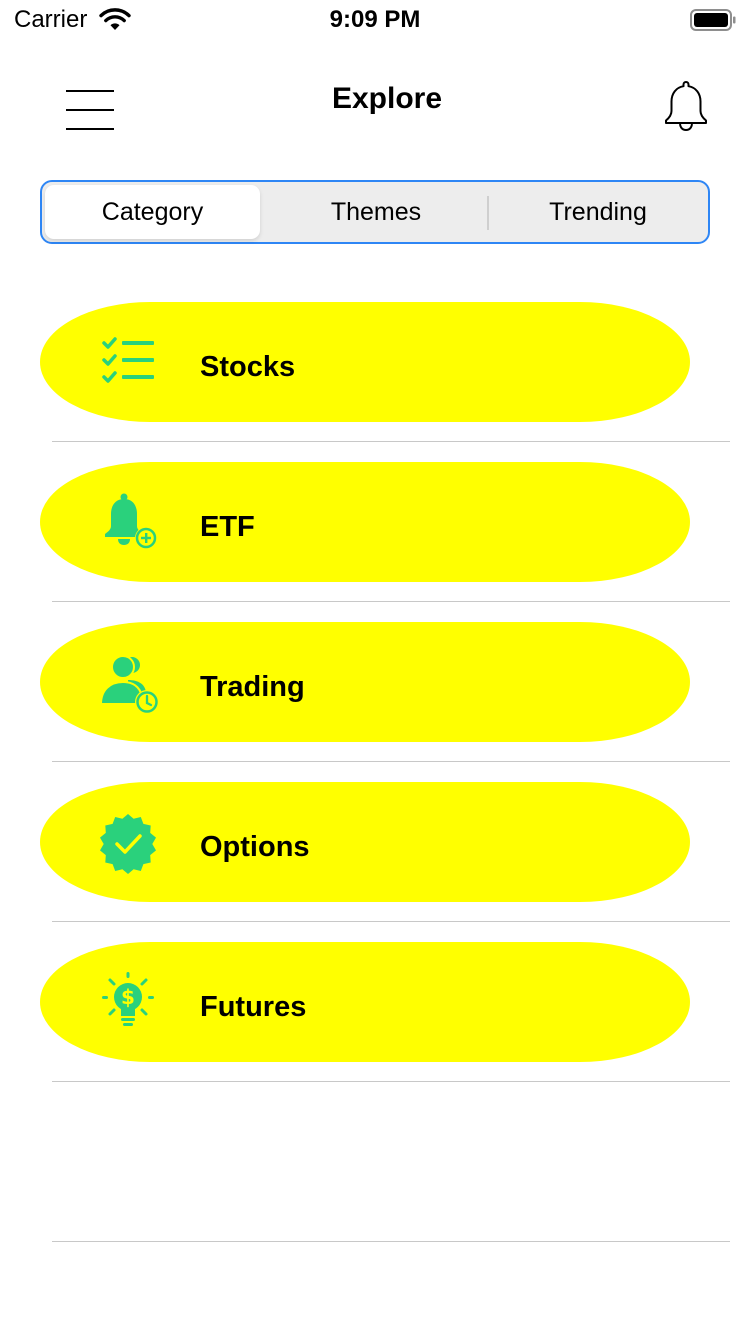  I want to click on category-label: Options, so click(255, 847).